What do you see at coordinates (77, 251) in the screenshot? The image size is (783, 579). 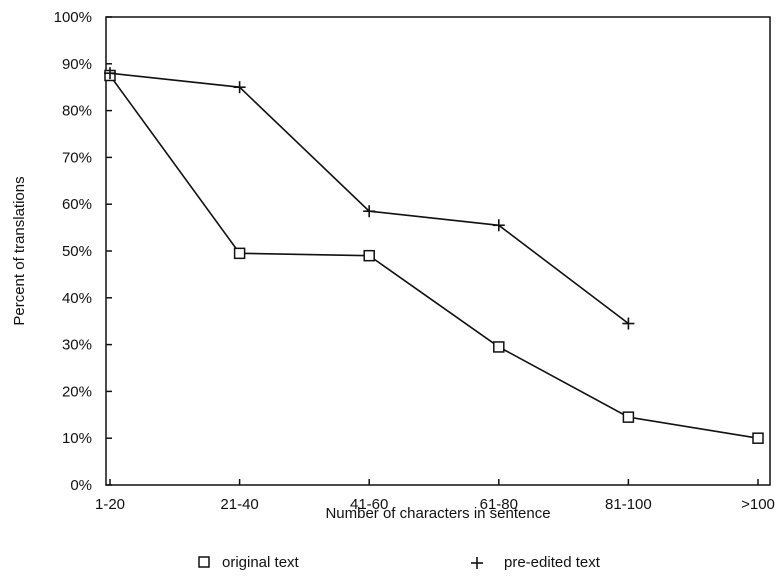 I see `y-tick-label: 50%` at bounding box center [77, 251].